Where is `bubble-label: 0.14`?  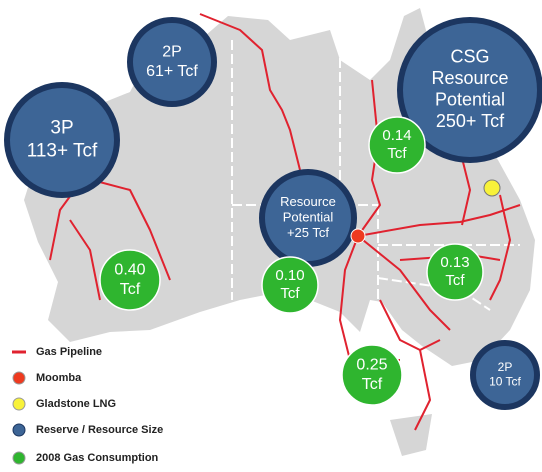
bubble-label: 0.14 is located at coordinates (396, 135).